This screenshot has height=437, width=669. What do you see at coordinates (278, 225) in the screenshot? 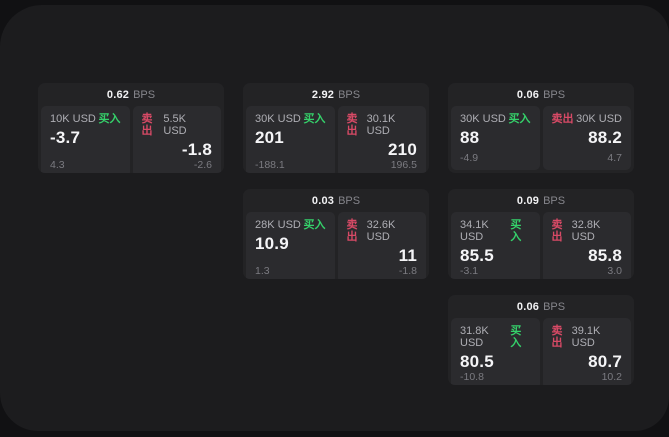
I see `buy-amount: 28K USD` at bounding box center [278, 225].